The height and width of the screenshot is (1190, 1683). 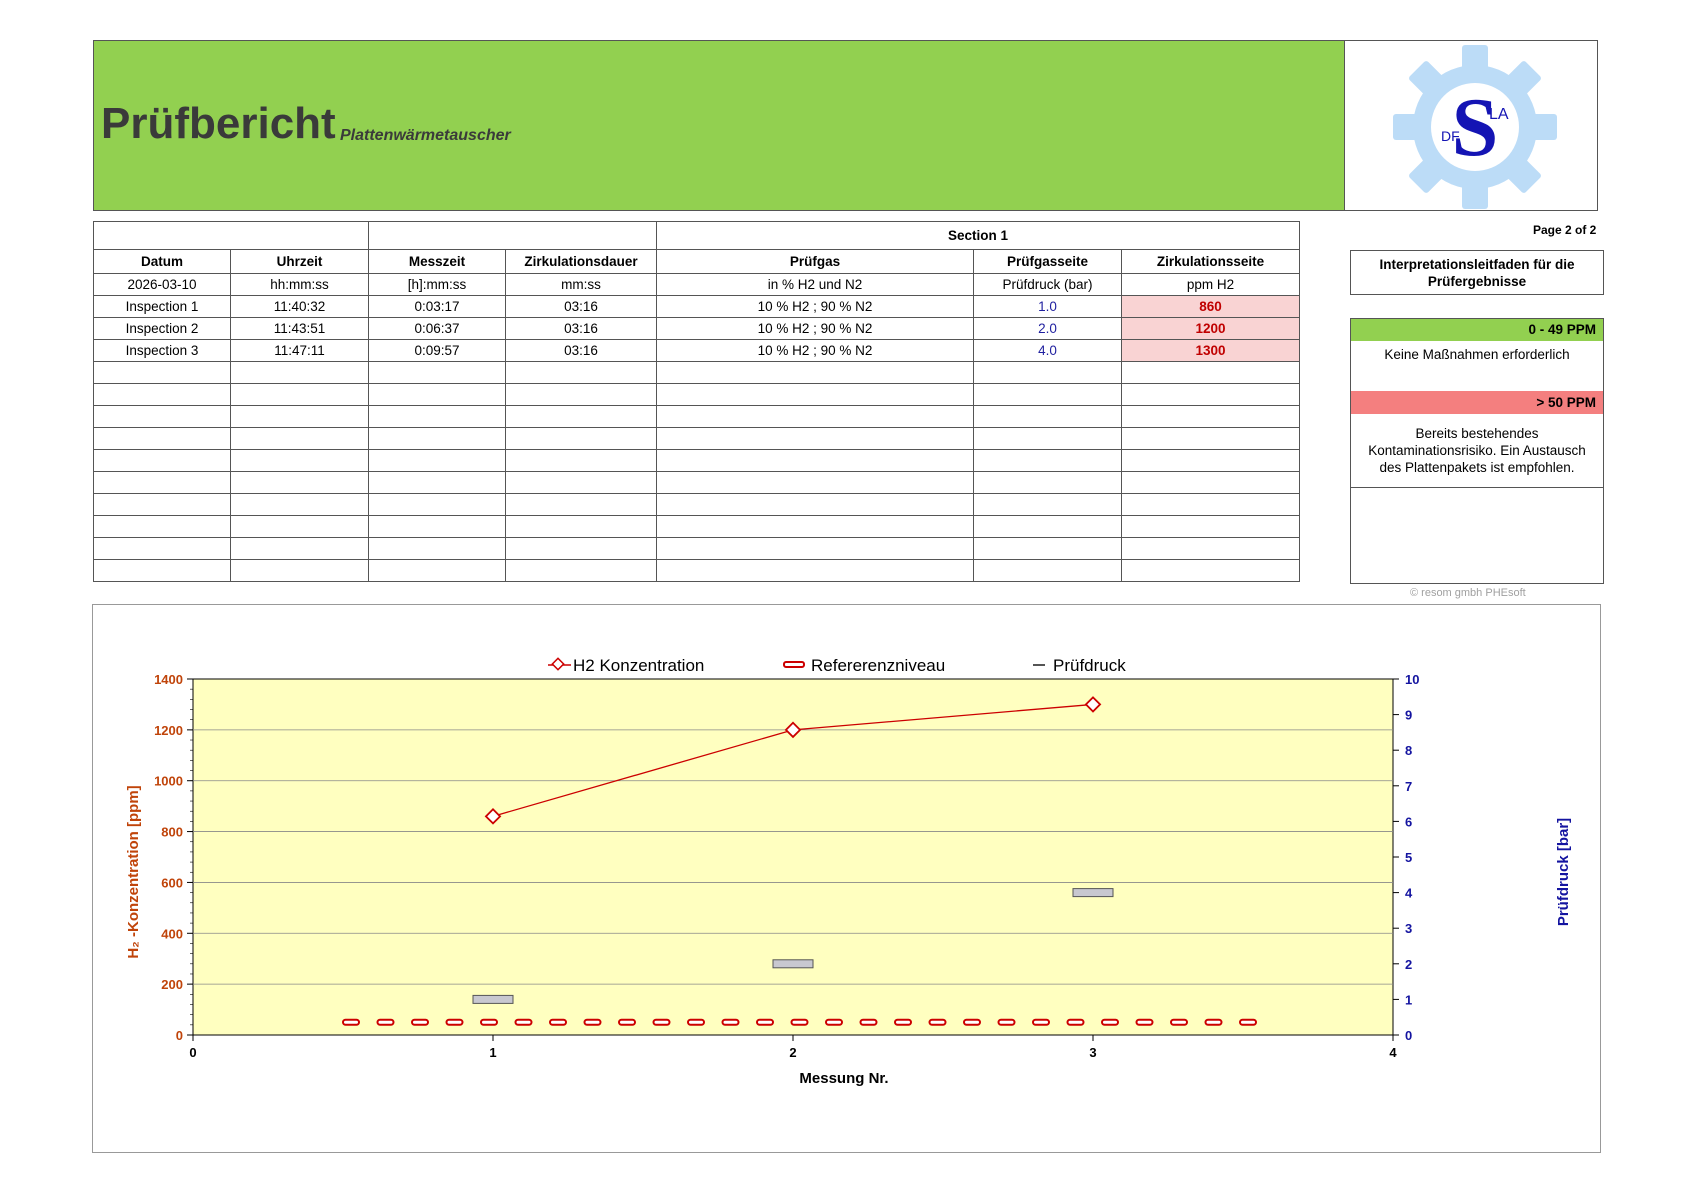 What do you see at coordinates (1408, 857) in the screenshot?
I see `y-right-tick-label: 5` at bounding box center [1408, 857].